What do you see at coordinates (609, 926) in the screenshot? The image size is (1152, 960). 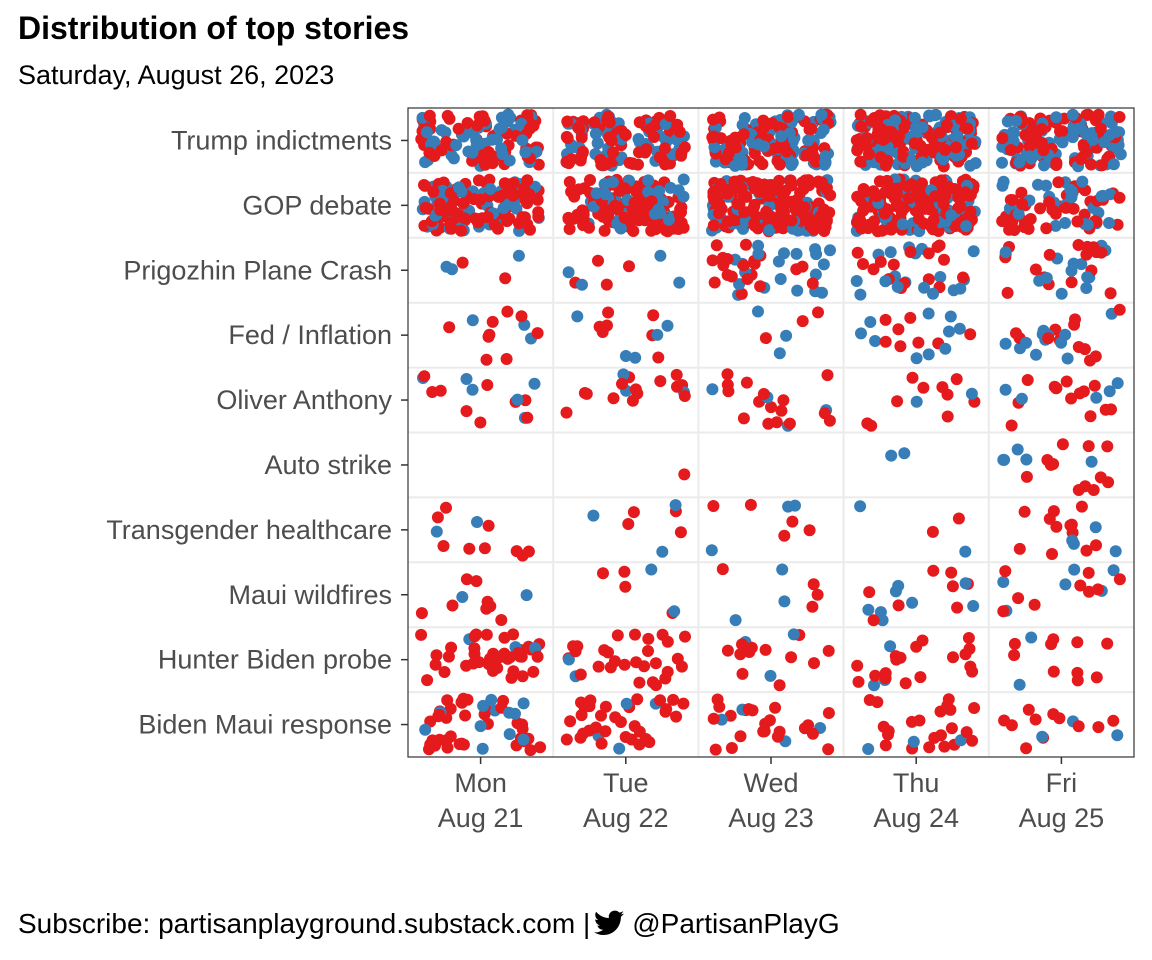 I see `twitter-bird-icon` at bounding box center [609, 926].